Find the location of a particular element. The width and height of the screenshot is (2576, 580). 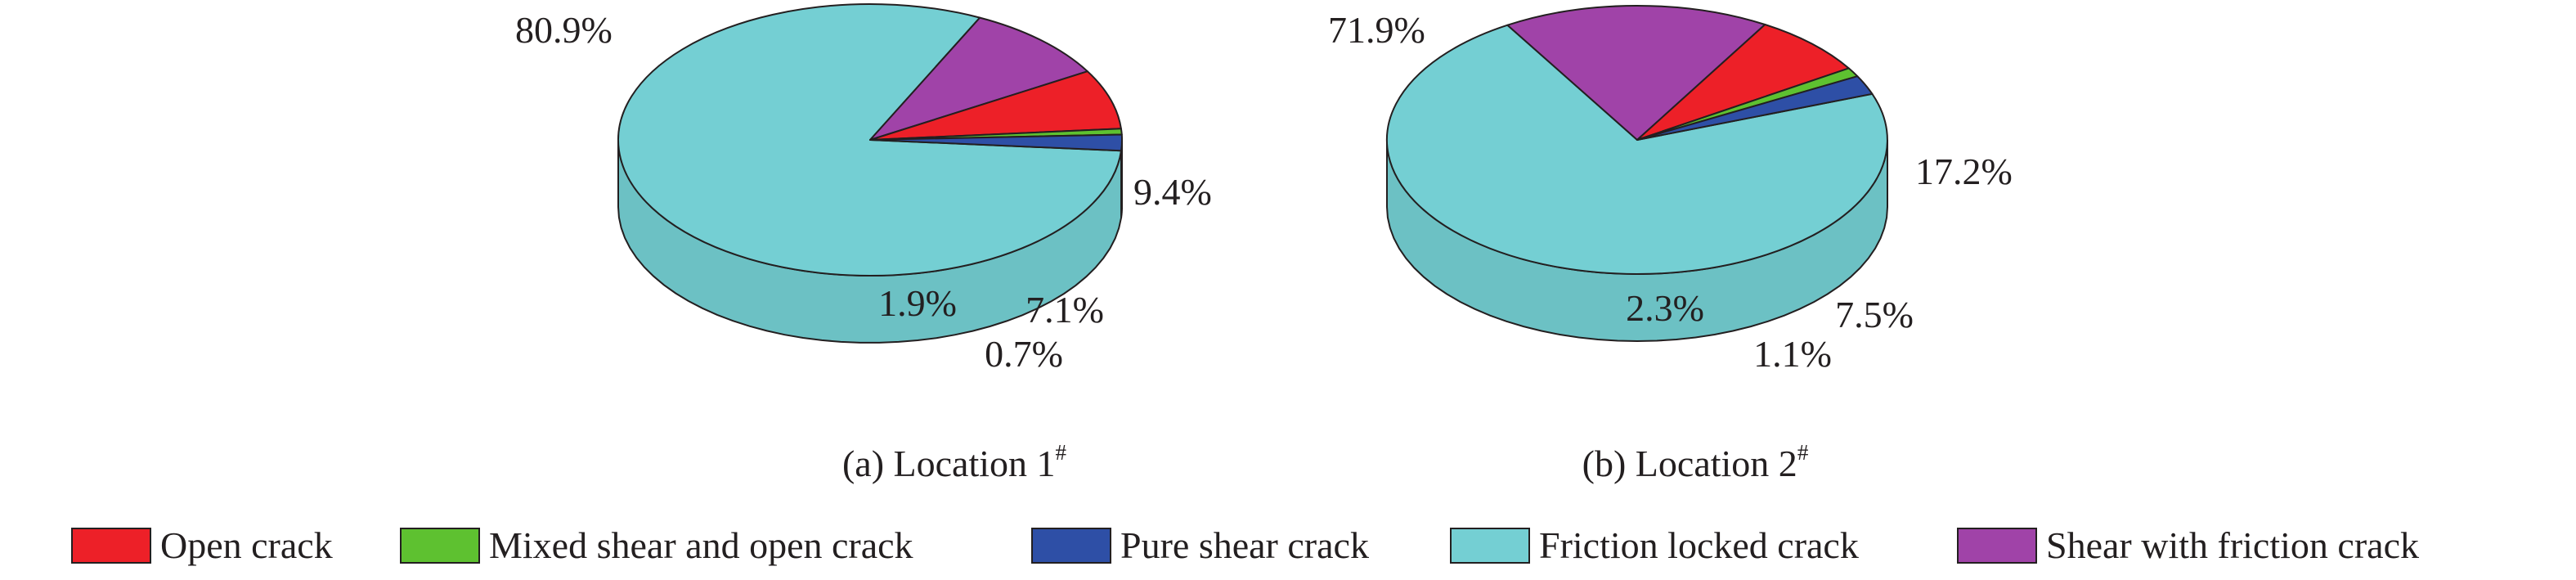

slice-label-open-crack: 7.1% is located at coordinates (1065, 309).